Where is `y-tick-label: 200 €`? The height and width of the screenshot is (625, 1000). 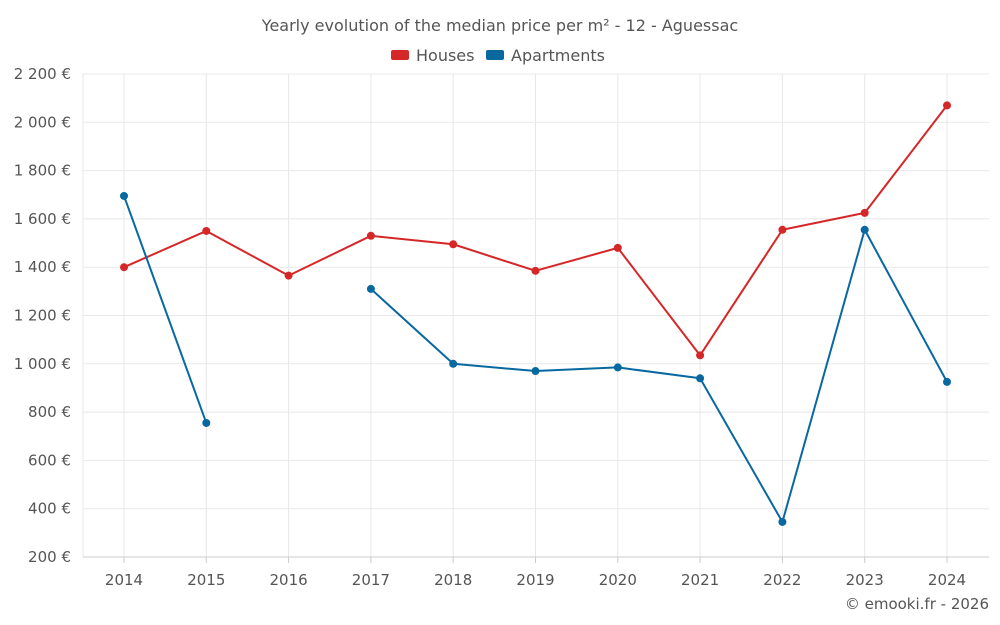
y-tick-label: 200 € is located at coordinates (49, 557).